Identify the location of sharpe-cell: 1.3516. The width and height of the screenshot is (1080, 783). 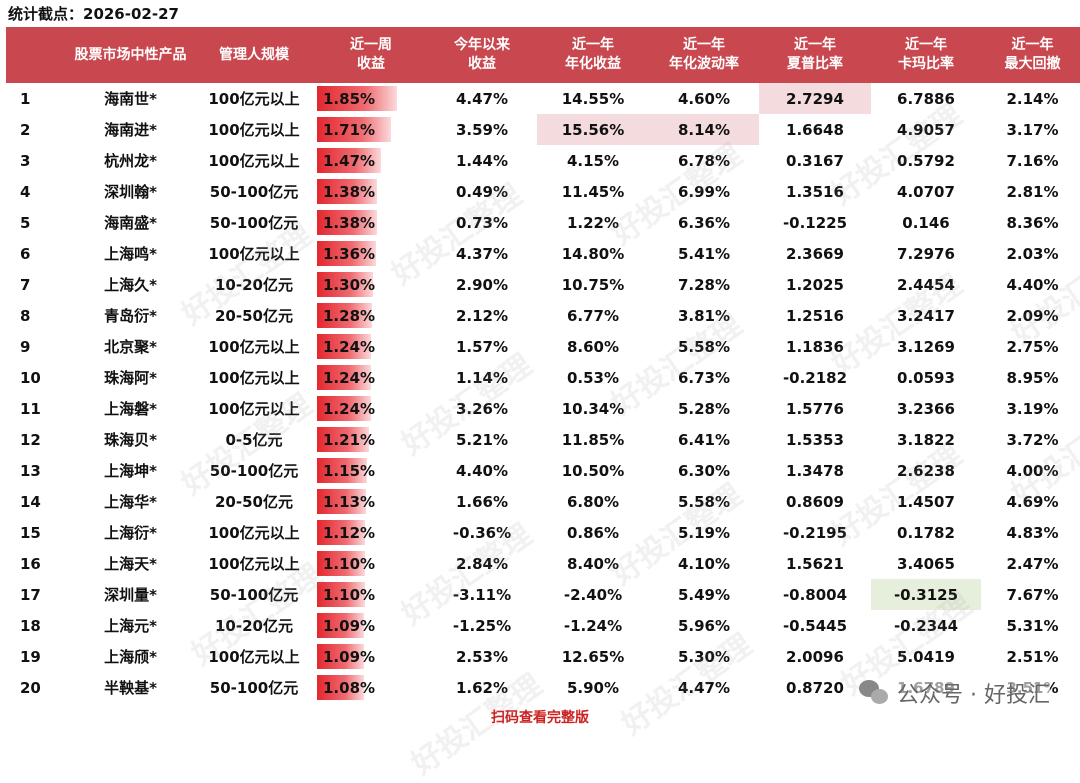
(815, 191).